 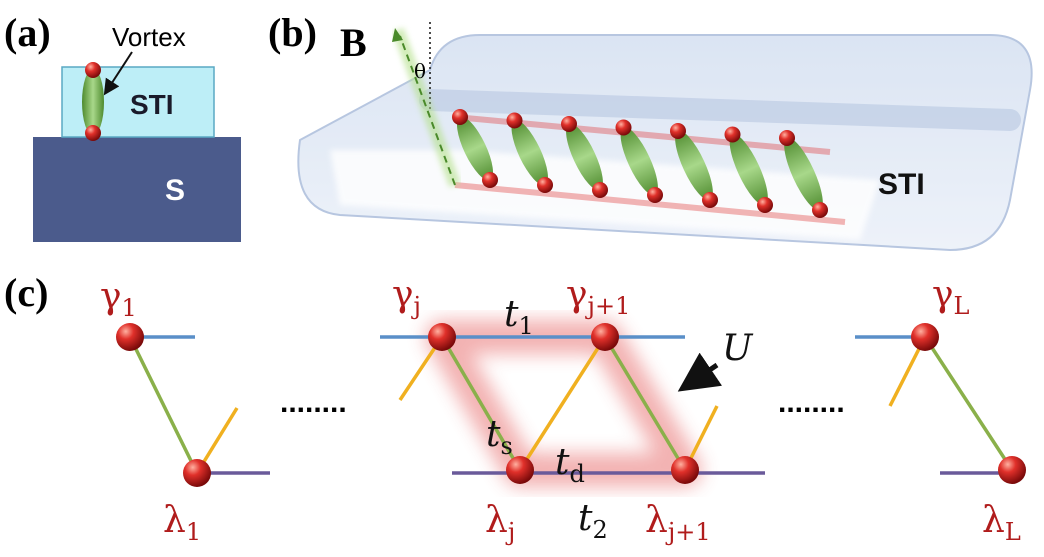 What do you see at coordinates (599, 530) in the screenshot?
I see `coupling-label-sub: 2` at bounding box center [599, 530].